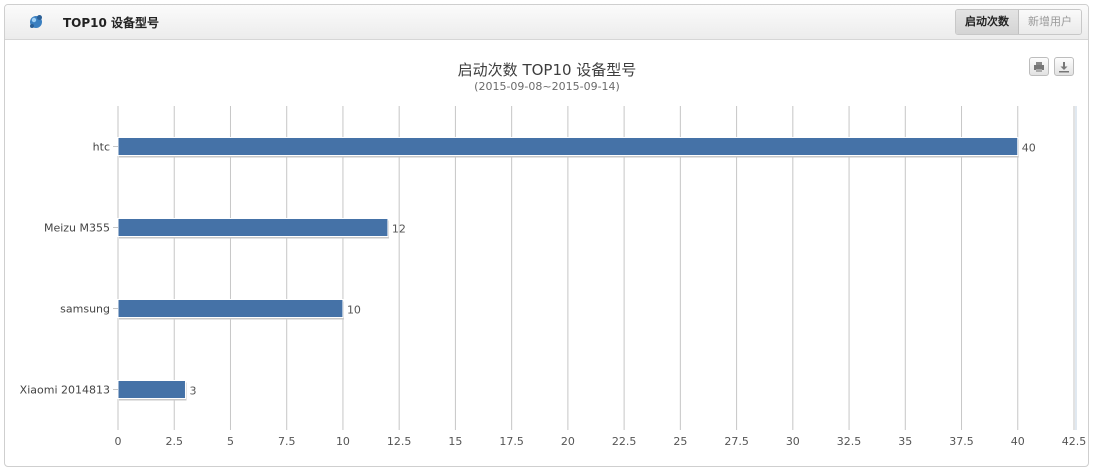 Image resolution: width=1095 pixels, height=472 pixels. What do you see at coordinates (85, 309) in the screenshot?
I see `category-label: samsung` at bounding box center [85, 309].